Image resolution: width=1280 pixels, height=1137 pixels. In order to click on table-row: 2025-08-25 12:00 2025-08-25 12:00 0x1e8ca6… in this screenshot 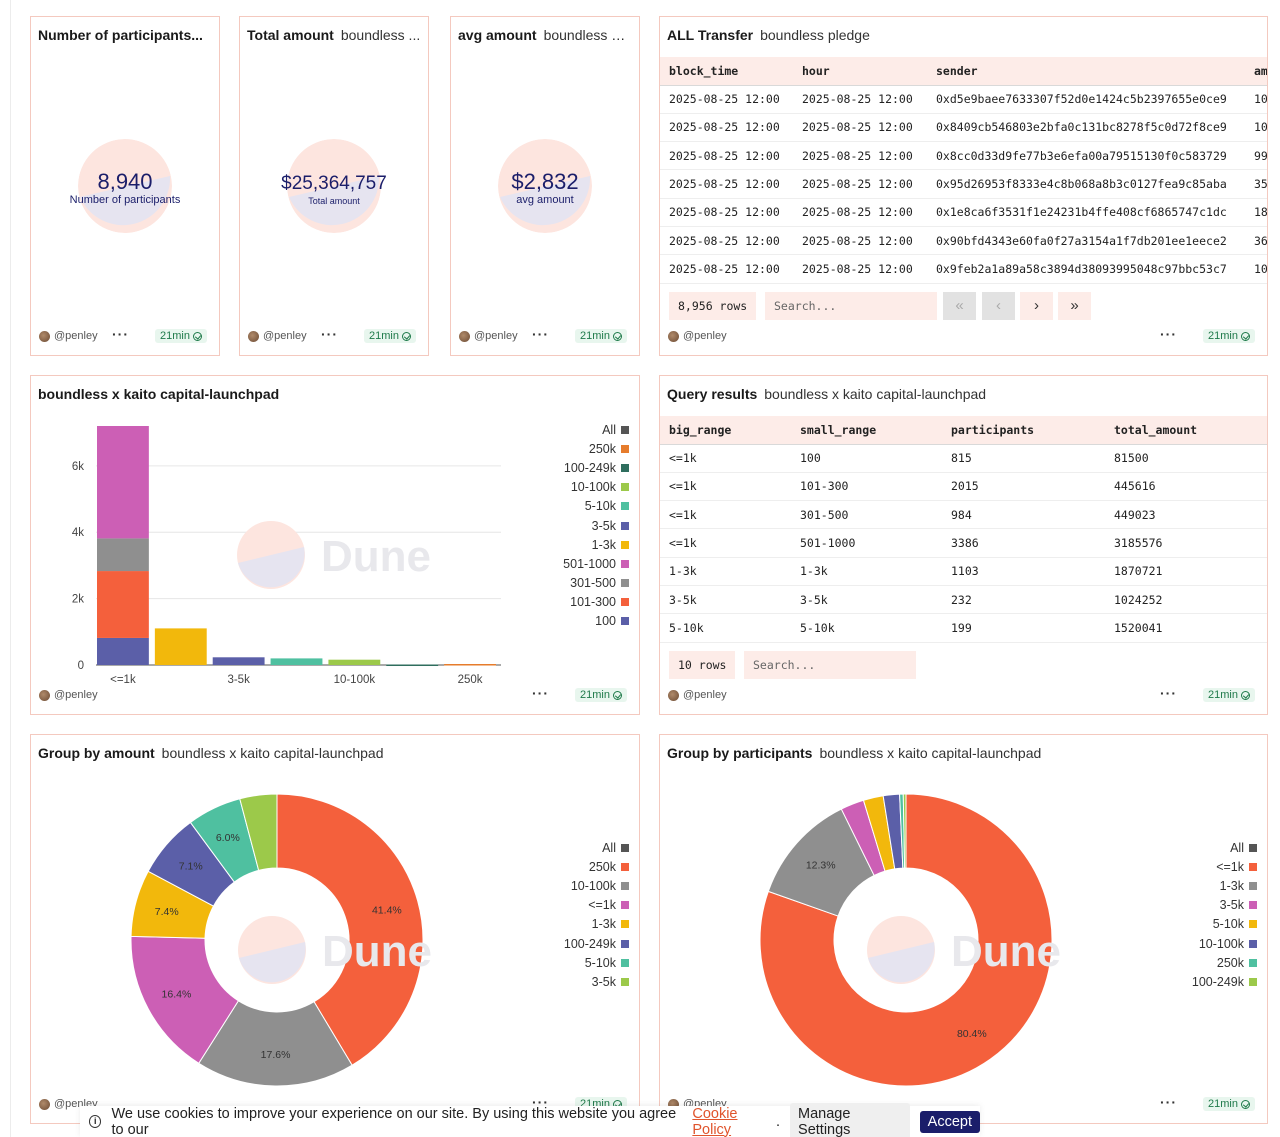, I will do `click(963, 212)`.